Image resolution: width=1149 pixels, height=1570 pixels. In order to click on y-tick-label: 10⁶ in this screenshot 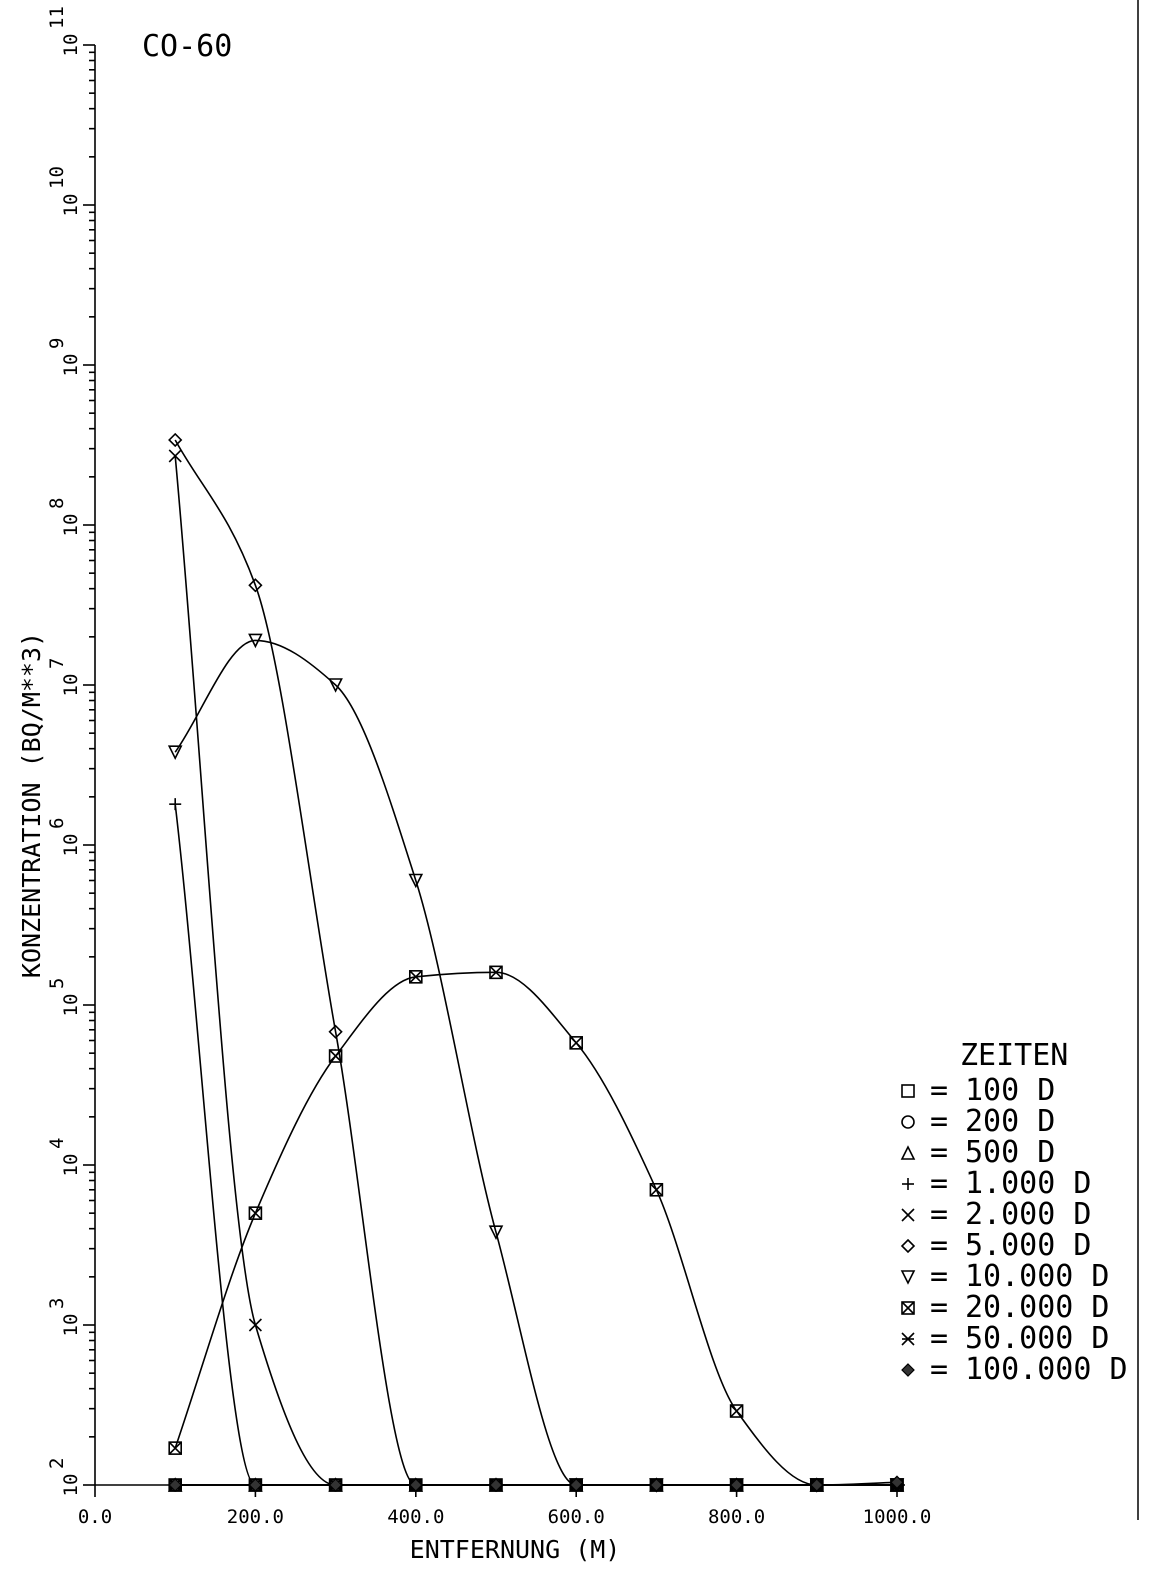, I will do `click(64, 837)`.